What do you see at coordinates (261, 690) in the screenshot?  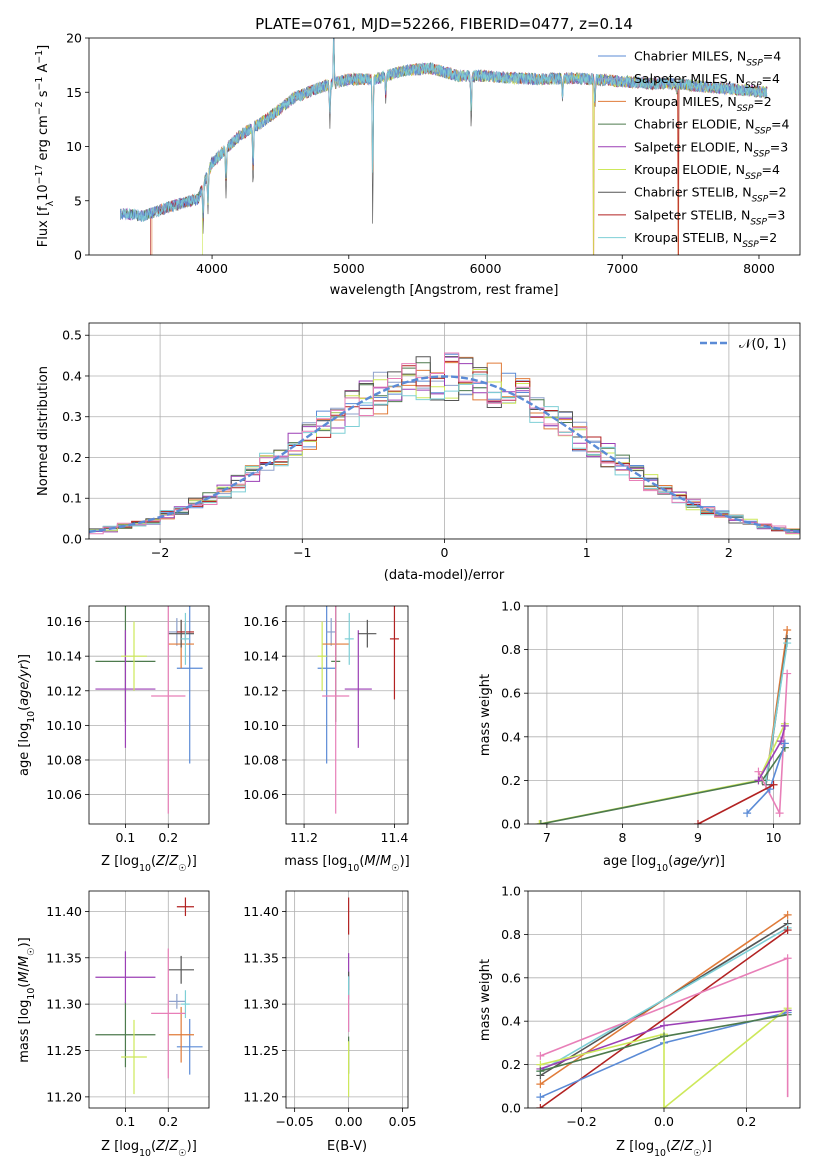 I see `age-vs-mass-ytick-label: 10.12` at bounding box center [261, 690].